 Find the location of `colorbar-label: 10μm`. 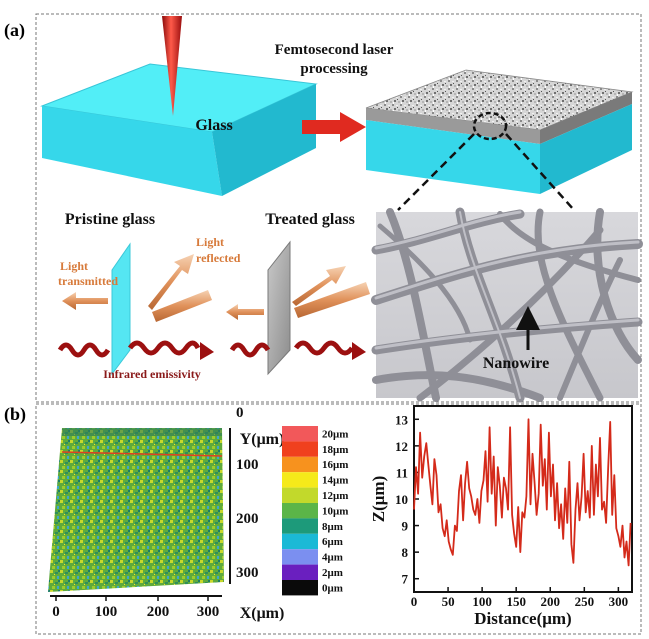

colorbar-label: 10μm is located at coordinates (335, 511).